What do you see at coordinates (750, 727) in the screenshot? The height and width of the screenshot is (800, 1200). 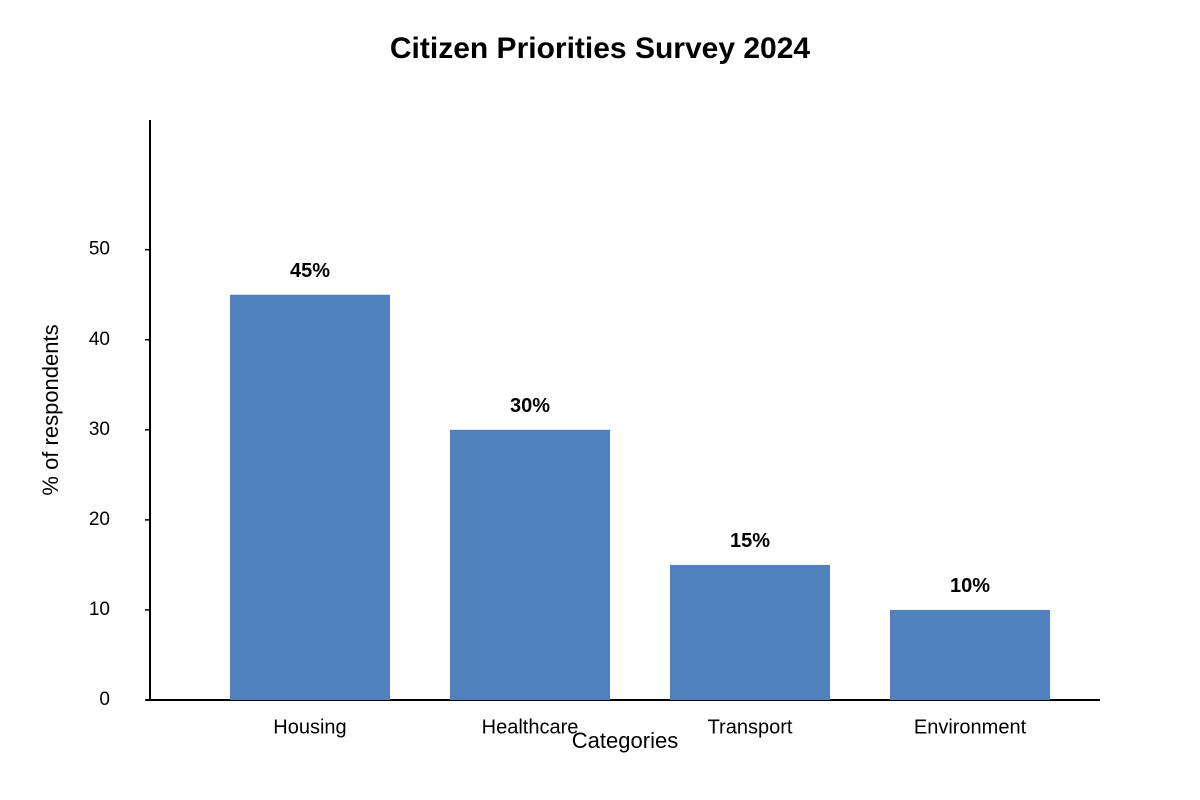 I see `x-tick-label: Transport` at bounding box center [750, 727].